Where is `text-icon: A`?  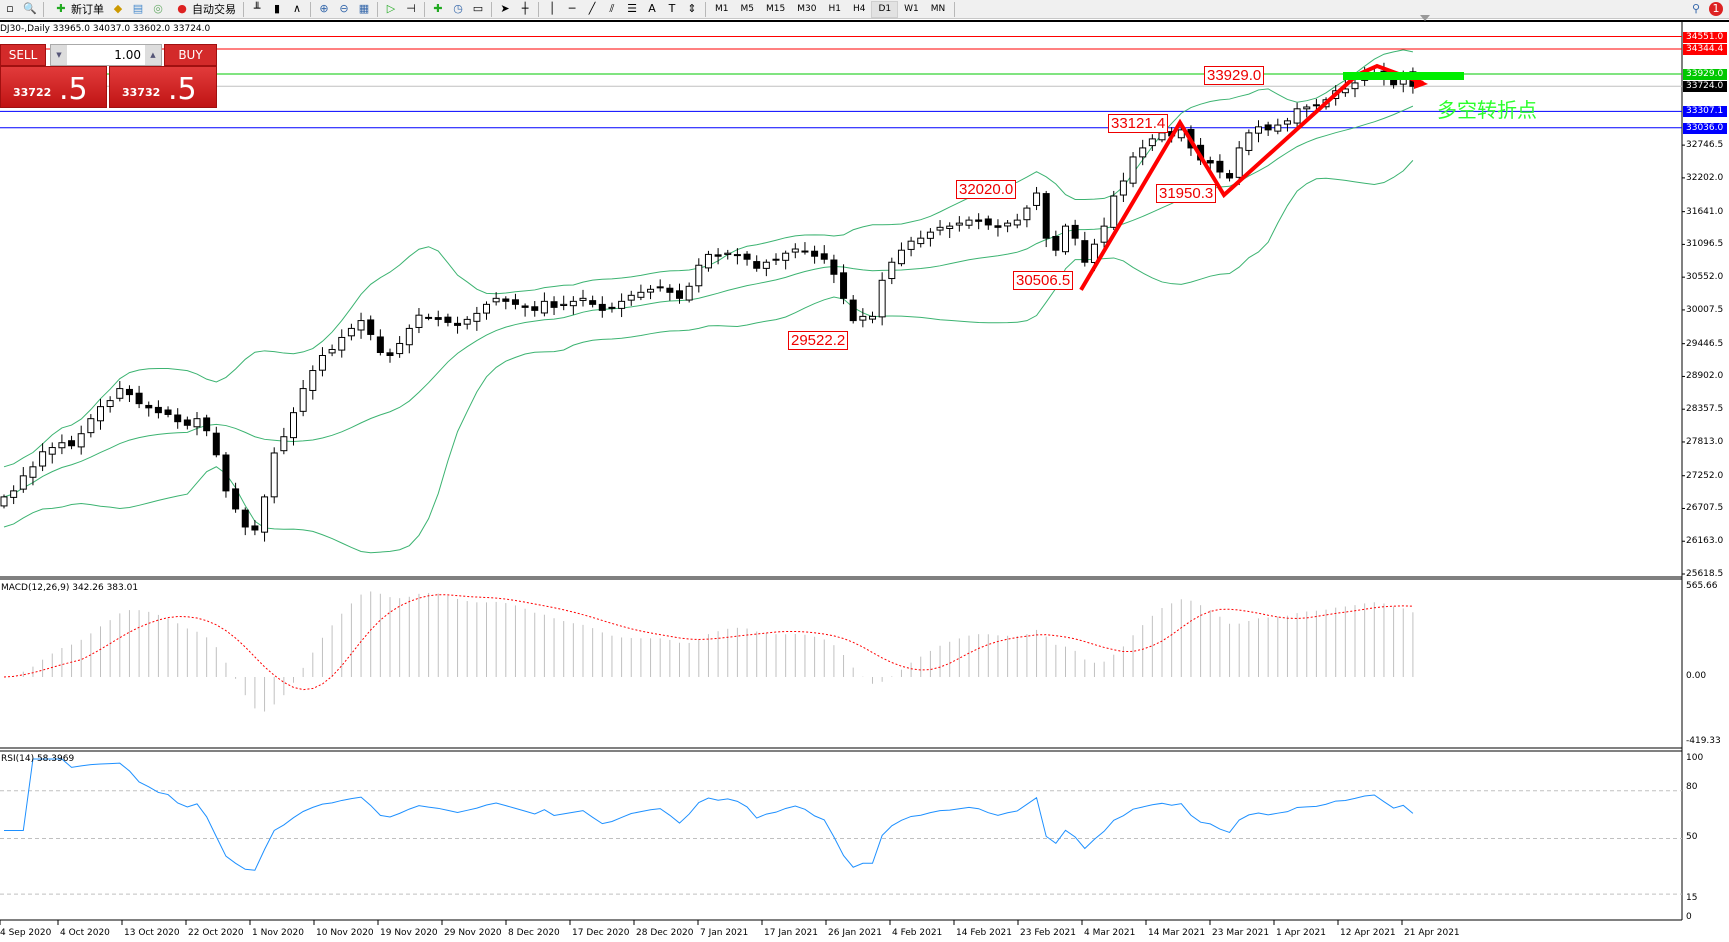 text-icon: A is located at coordinates (652, 8).